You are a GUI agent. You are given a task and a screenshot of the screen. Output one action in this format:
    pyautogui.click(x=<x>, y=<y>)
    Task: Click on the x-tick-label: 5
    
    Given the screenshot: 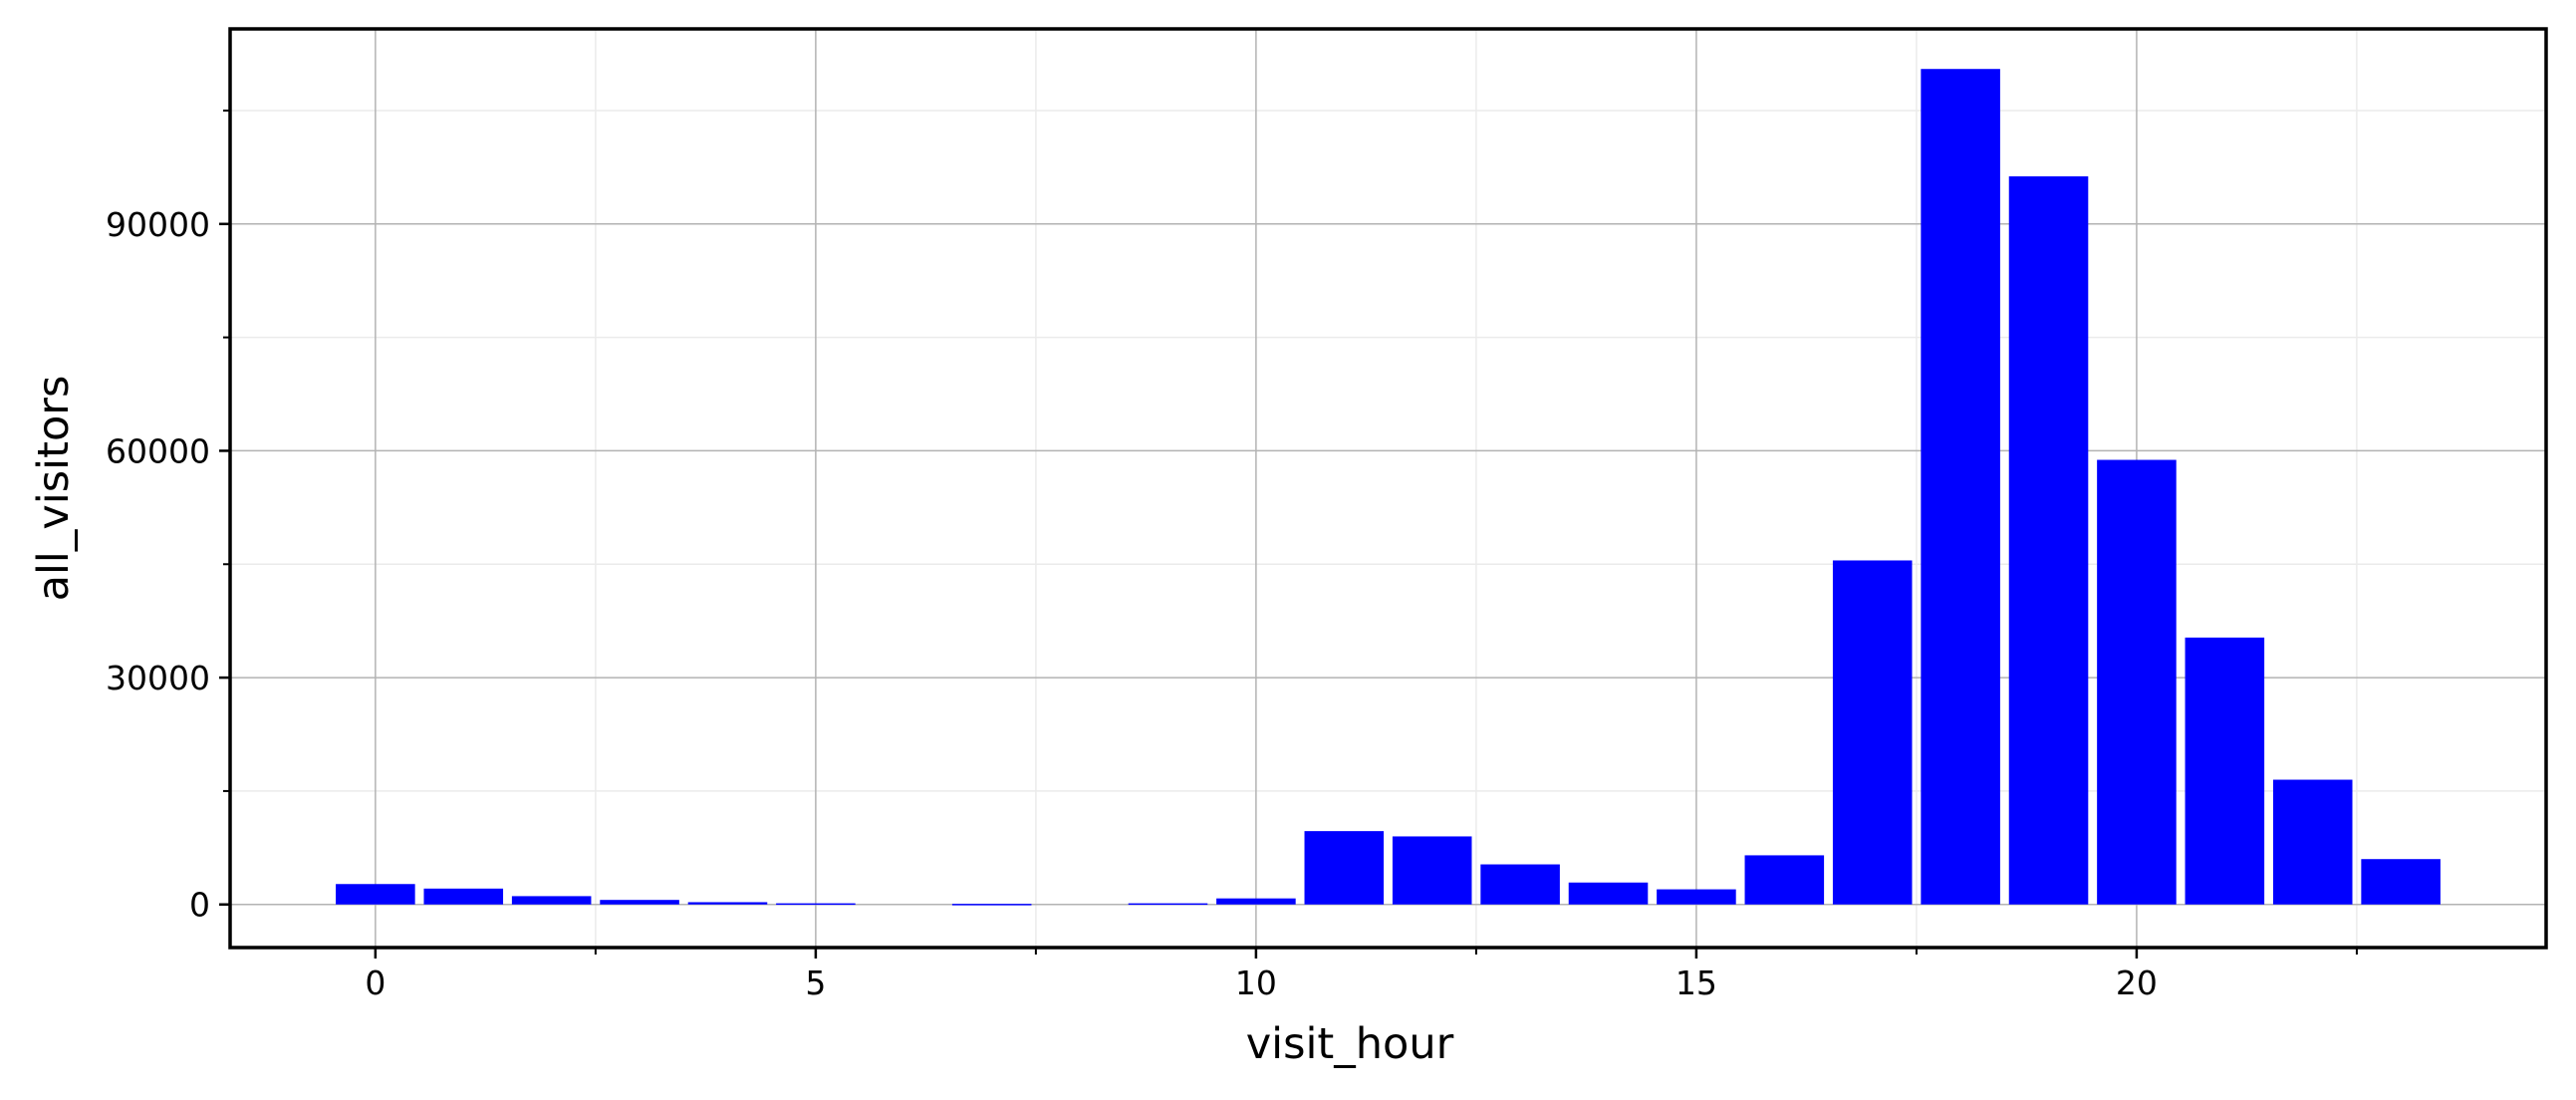 What is the action you would take?
    pyautogui.click(x=815, y=982)
    